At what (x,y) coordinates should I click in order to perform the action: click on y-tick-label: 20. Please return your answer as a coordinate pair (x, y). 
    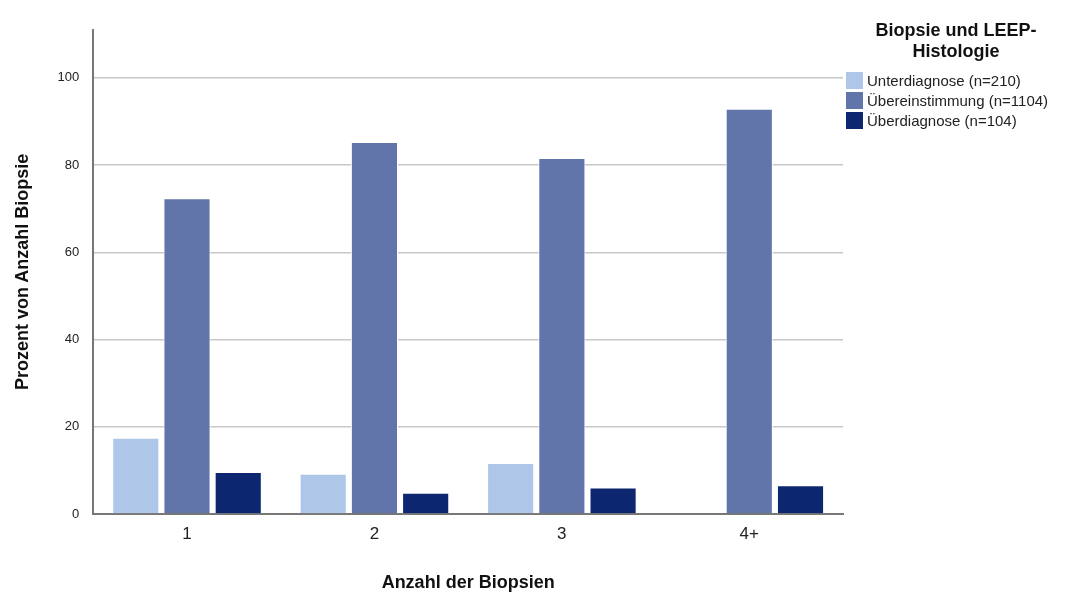
    Looking at the image, I should click on (72, 426).